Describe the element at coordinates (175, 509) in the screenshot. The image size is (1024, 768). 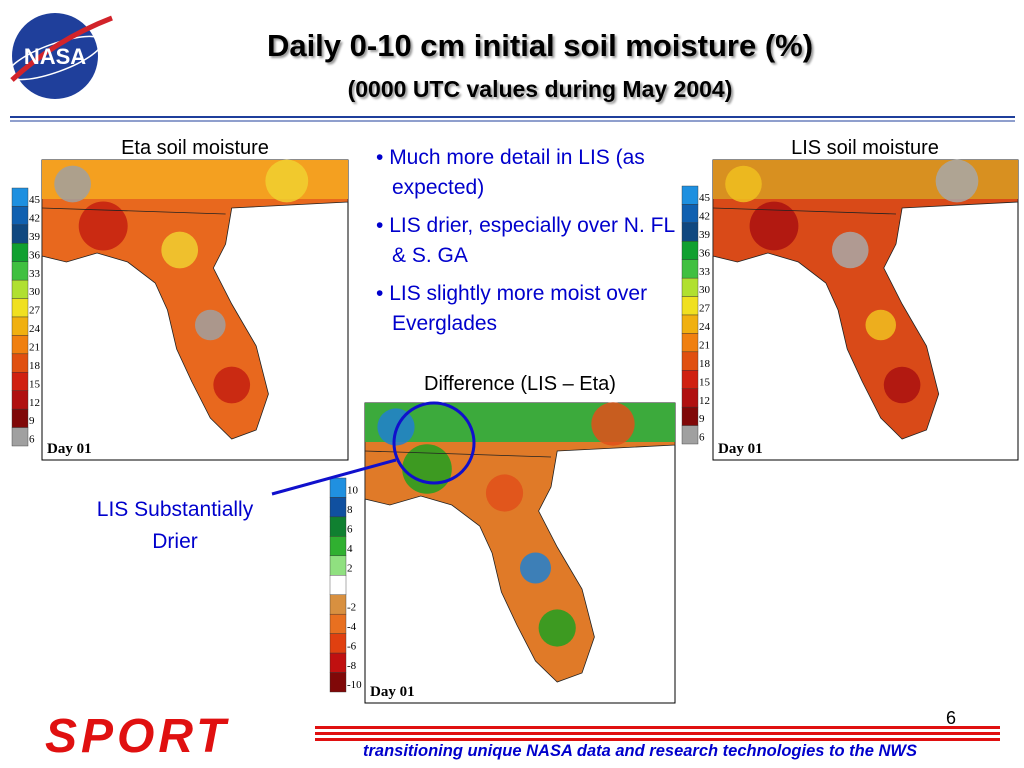
I see `annotation-line: LIS Substantially` at that location.